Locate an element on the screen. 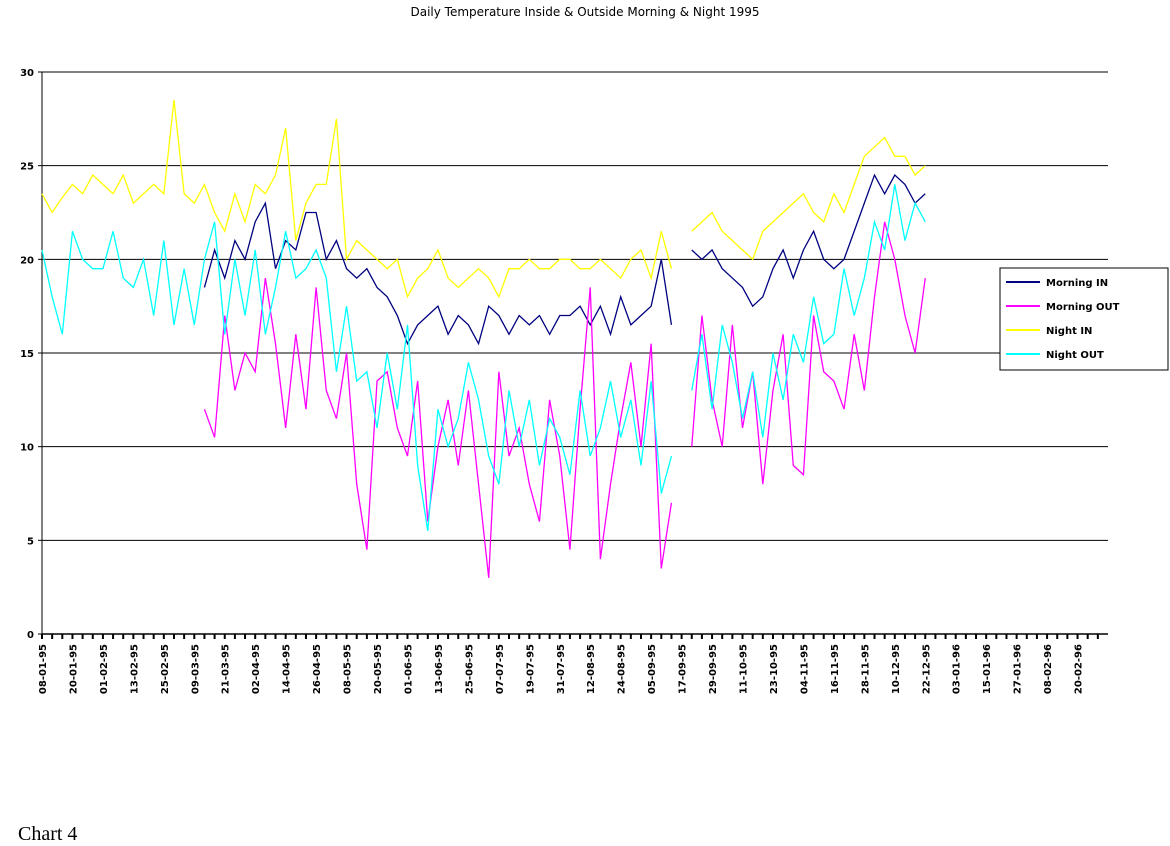 This screenshot has width=1170, height=846. y-tick-label: 25 is located at coordinates (27, 167).